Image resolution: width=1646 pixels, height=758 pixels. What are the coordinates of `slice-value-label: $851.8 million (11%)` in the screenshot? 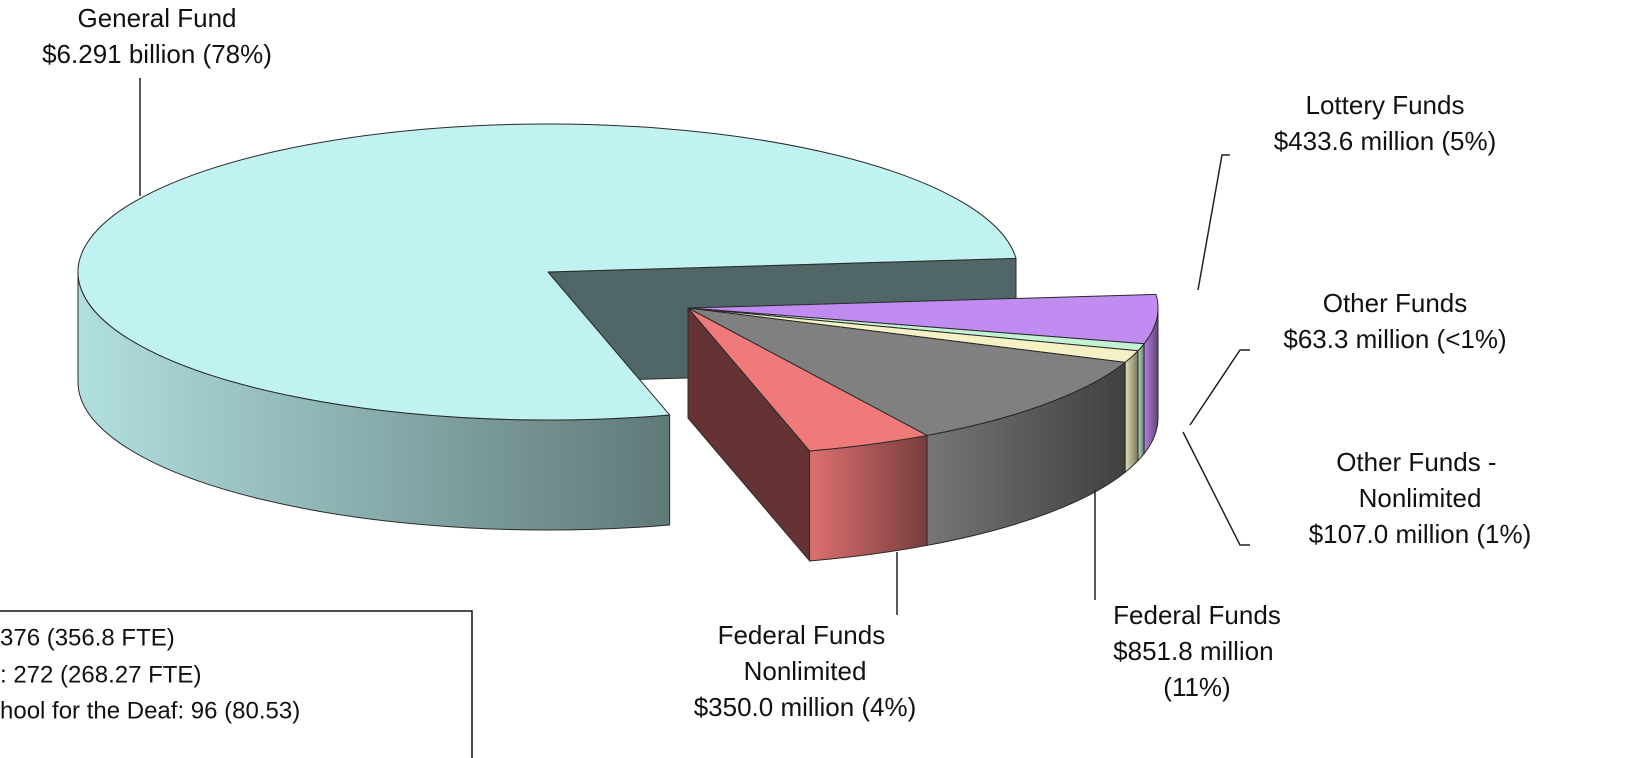 It's located at (1197, 669).